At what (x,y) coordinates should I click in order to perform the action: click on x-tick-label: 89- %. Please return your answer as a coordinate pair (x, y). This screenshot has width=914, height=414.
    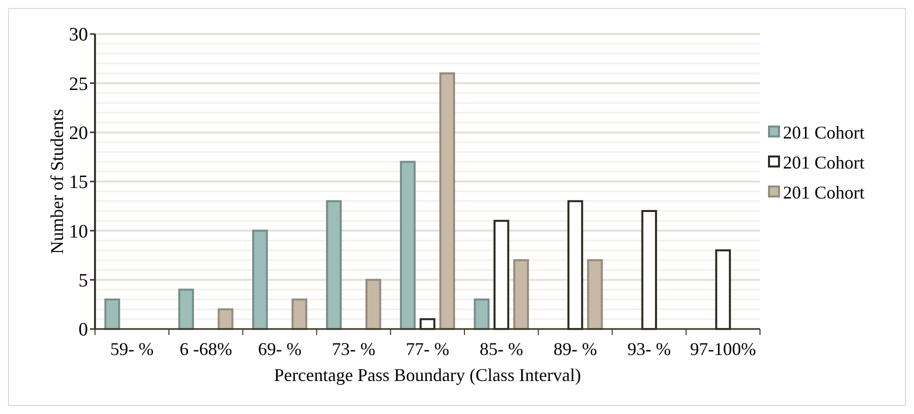
    Looking at the image, I should click on (576, 349).